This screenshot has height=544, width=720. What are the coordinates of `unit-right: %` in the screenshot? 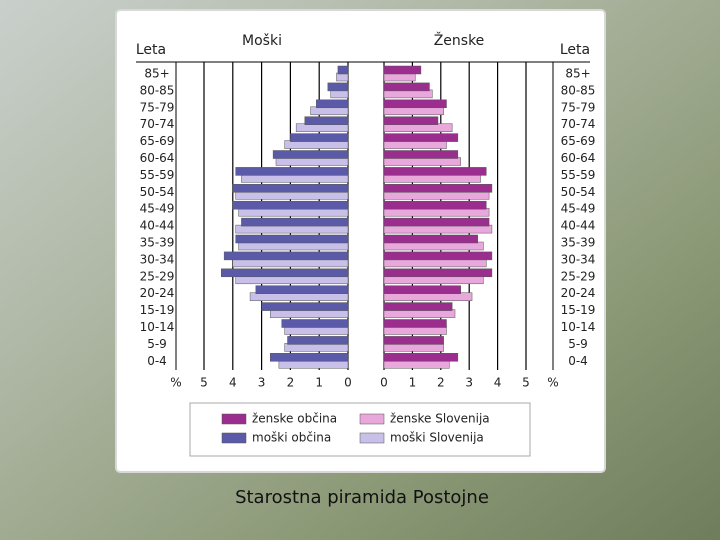 It's located at (552, 383).